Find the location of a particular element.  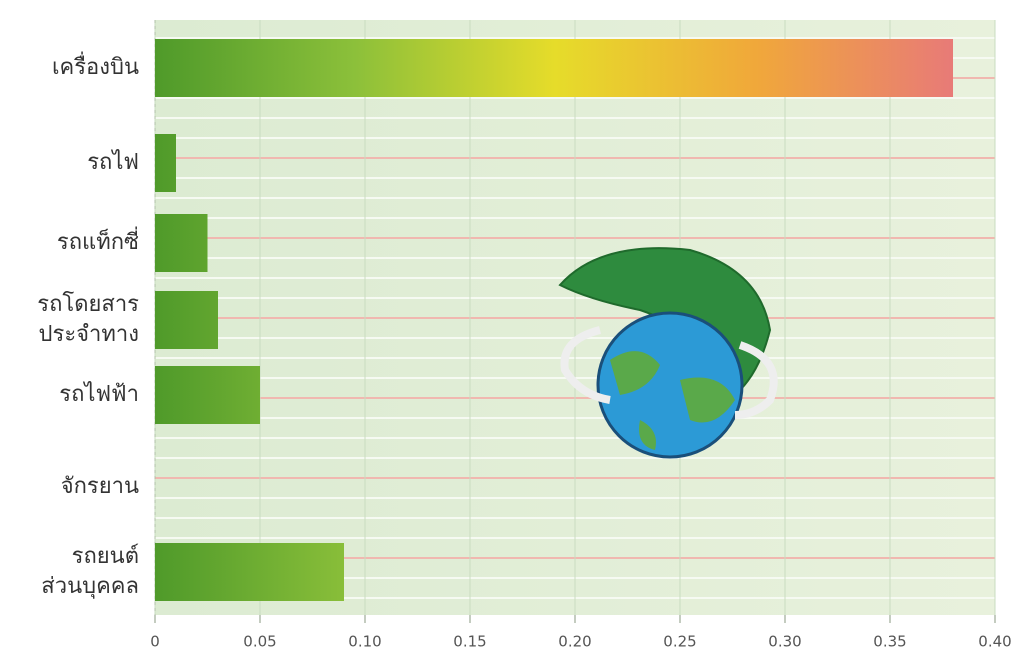

y-tick-label: เครื่องบิน is located at coordinates (95, 65).